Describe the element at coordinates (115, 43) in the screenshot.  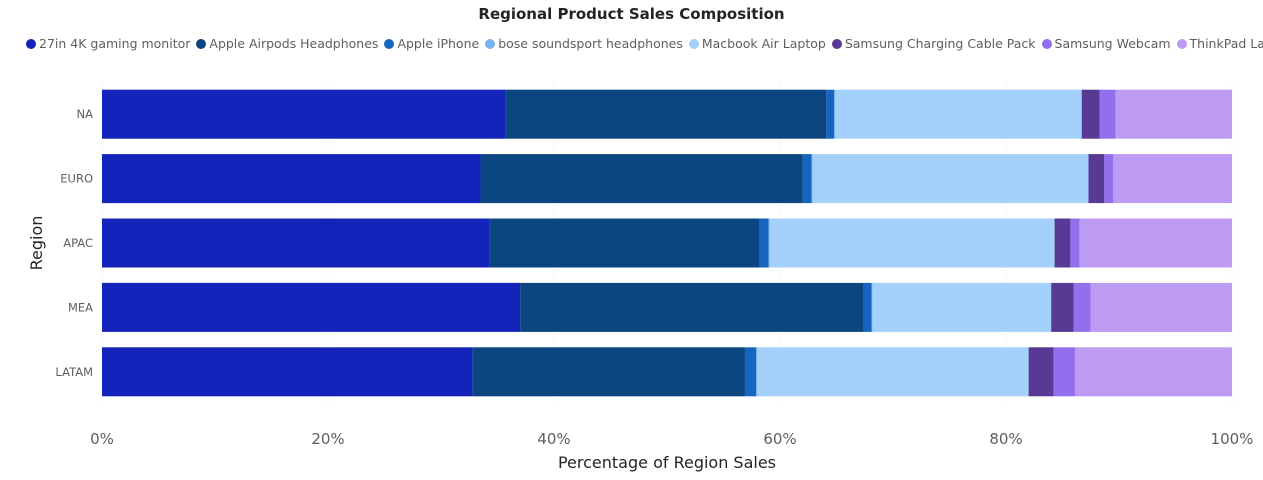
I see `legend-label: 27in 4K gaming monitor` at that location.